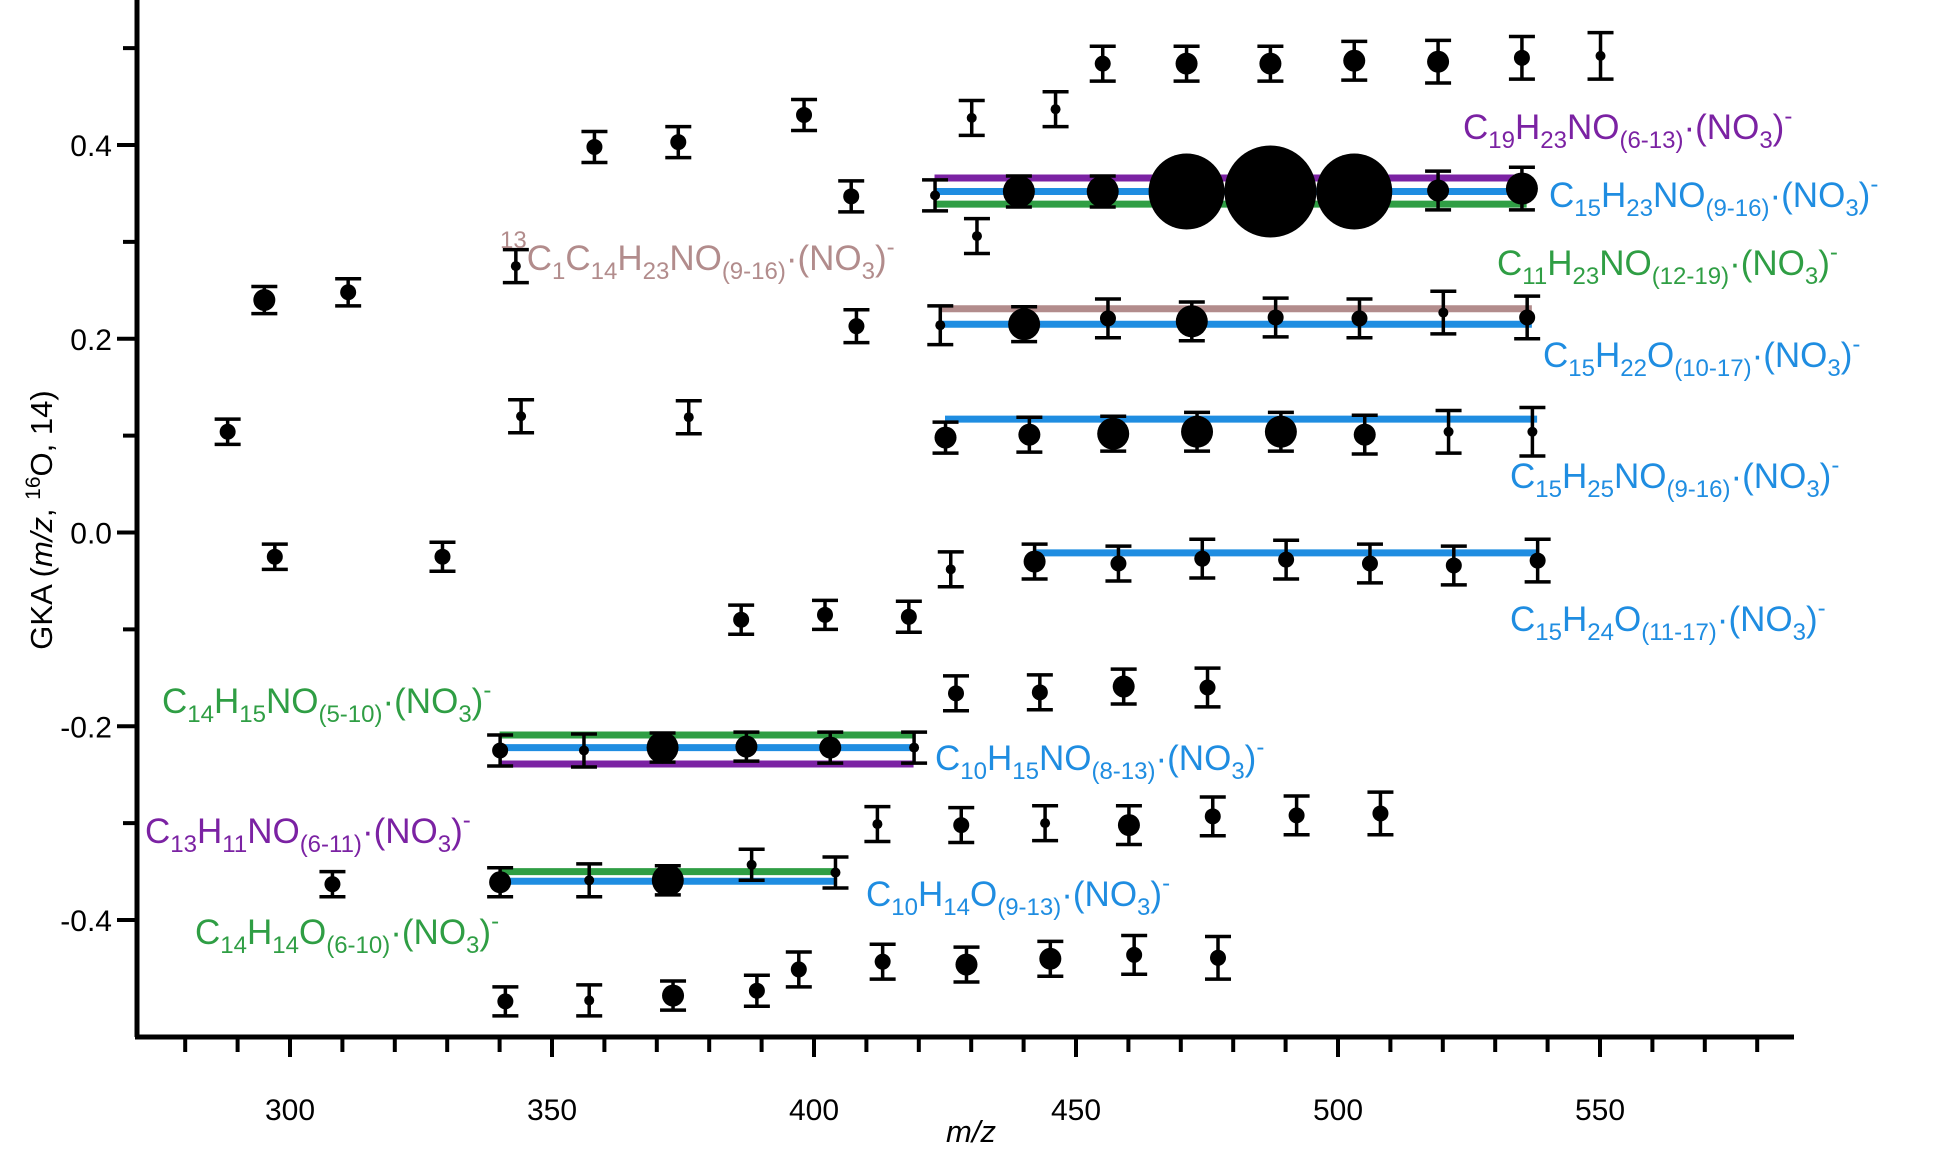 The height and width of the screenshot is (1150, 1943). What do you see at coordinates (814, 1110) in the screenshot?
I see `x-tick-label: 400` at bounding box center [814, 1110].